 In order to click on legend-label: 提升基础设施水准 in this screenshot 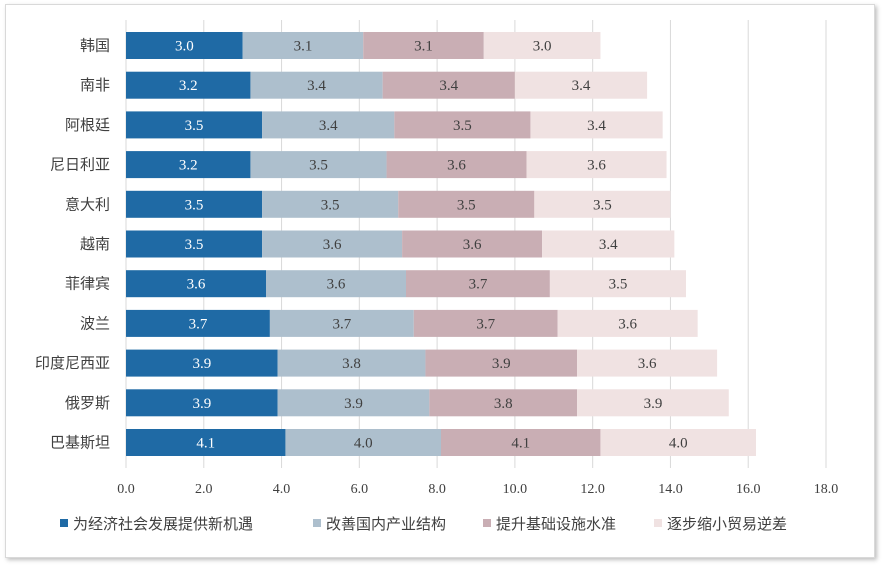, I will do `click(556, 524)`.